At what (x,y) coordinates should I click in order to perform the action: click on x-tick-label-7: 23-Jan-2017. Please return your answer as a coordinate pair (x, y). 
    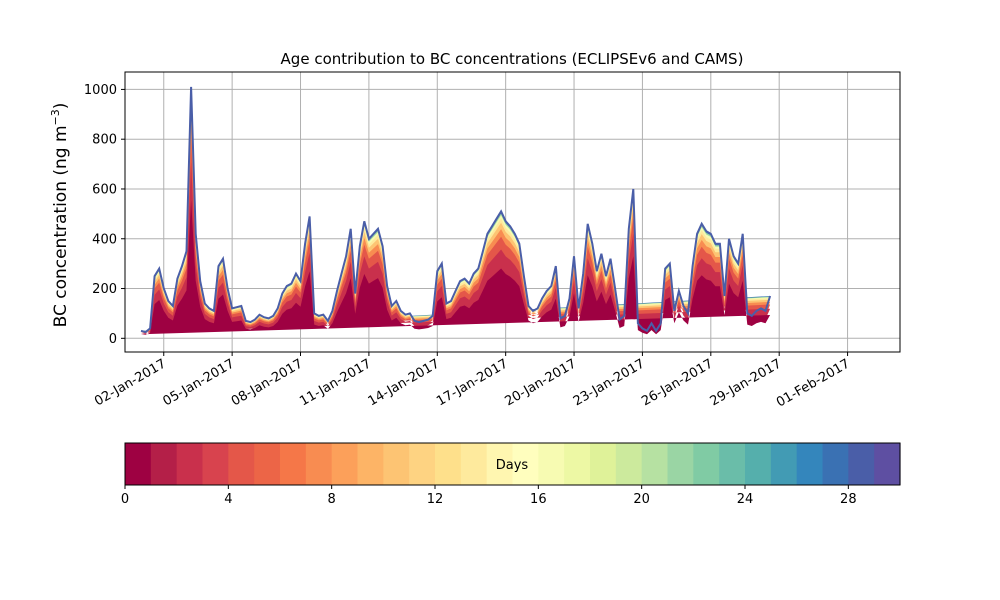
    Looking at the image, I should click on (609, 382).